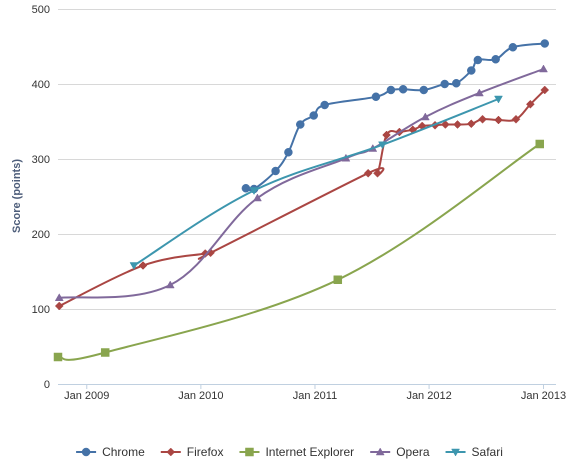 The image size is (583, 470). Describe the element at coordinates (41, 235) in the screenshot. I see `y-tick-label: 200` at that location.